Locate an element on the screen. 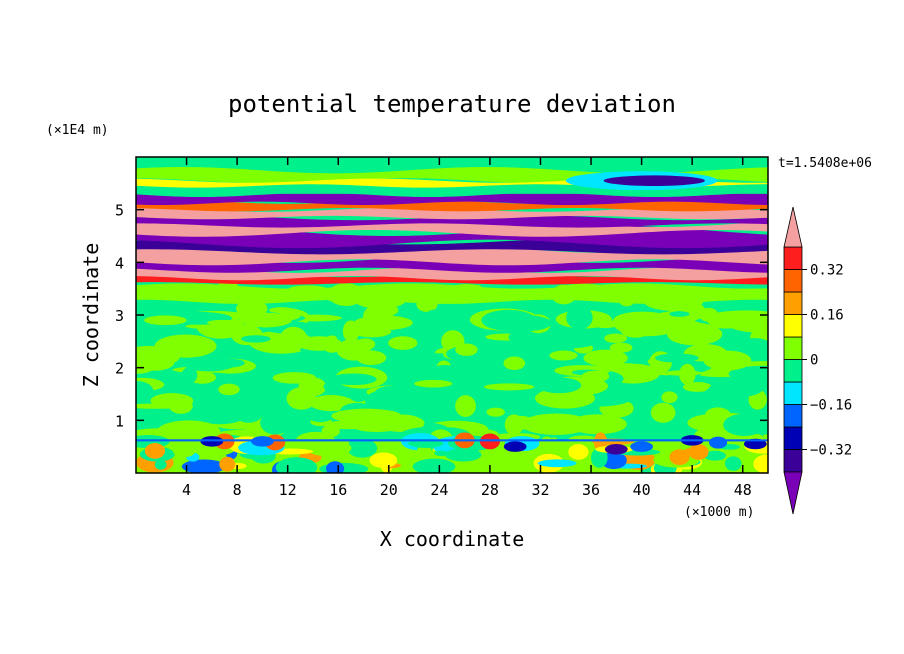 This screenshot has height=654, width=904. x-tick-label: 24 is located at coordinates (439, 490).